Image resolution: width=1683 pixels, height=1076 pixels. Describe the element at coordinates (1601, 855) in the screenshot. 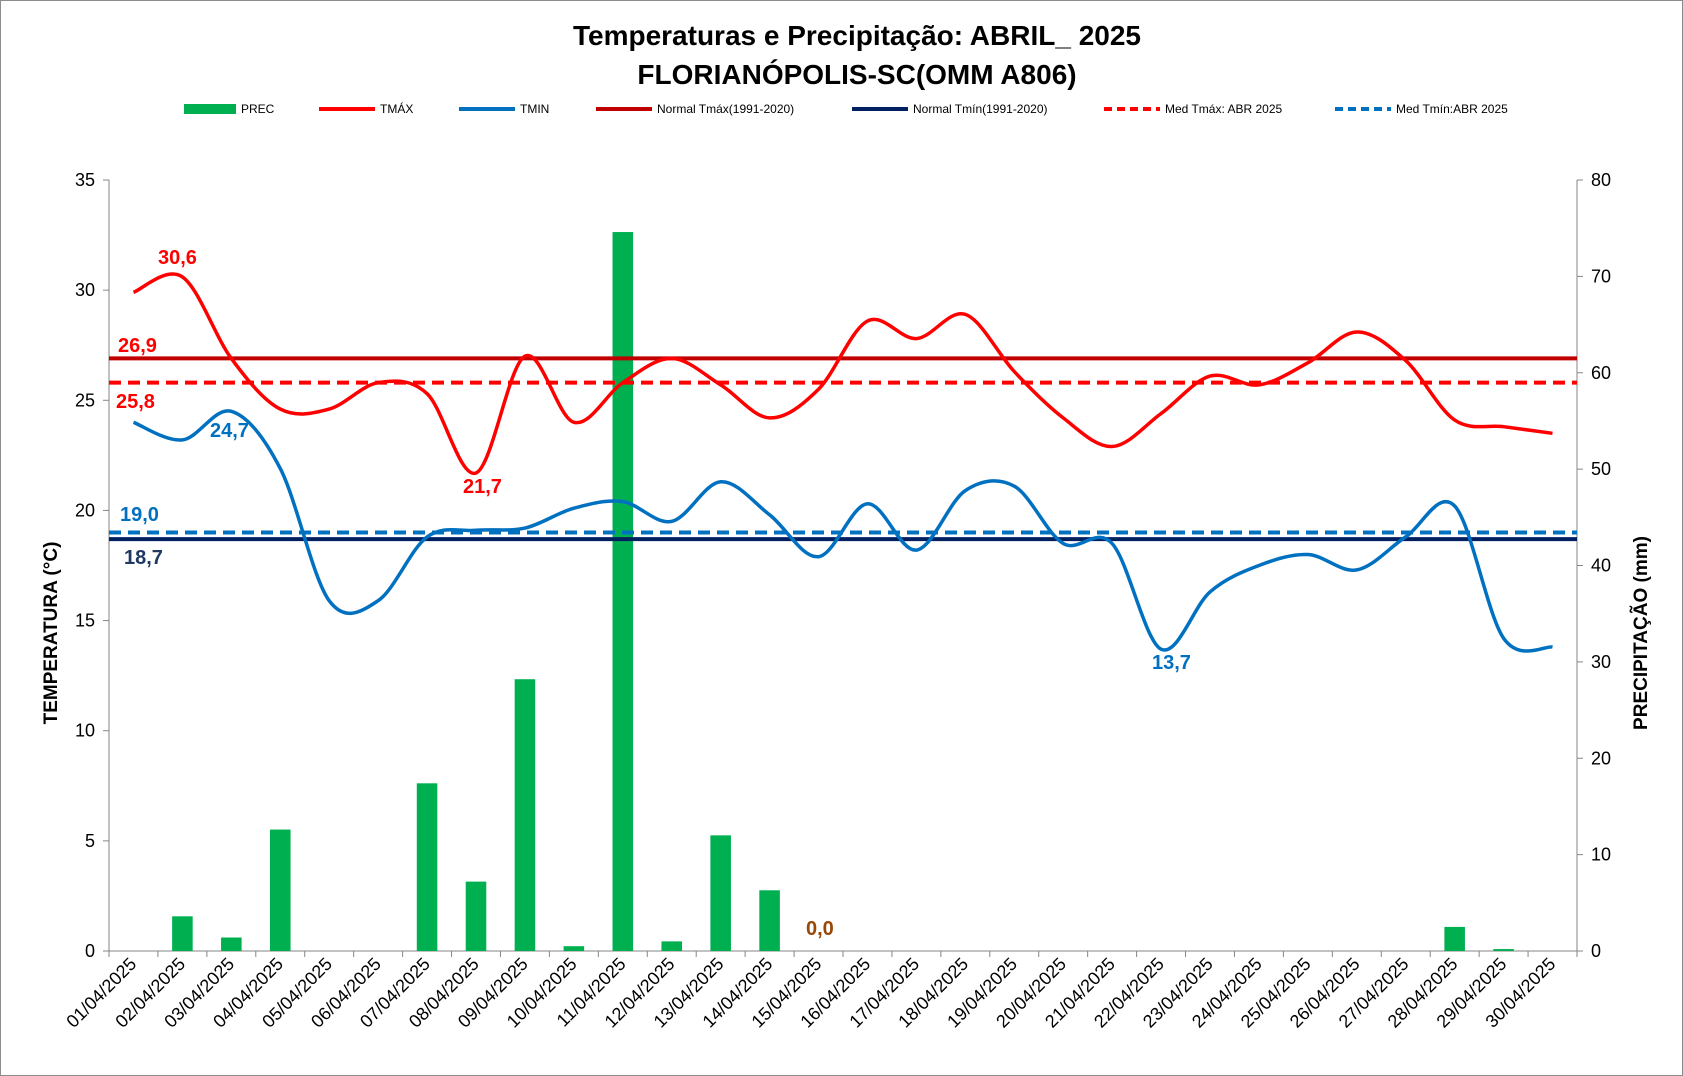

I see `y-right-tick-label: 10` at that location.